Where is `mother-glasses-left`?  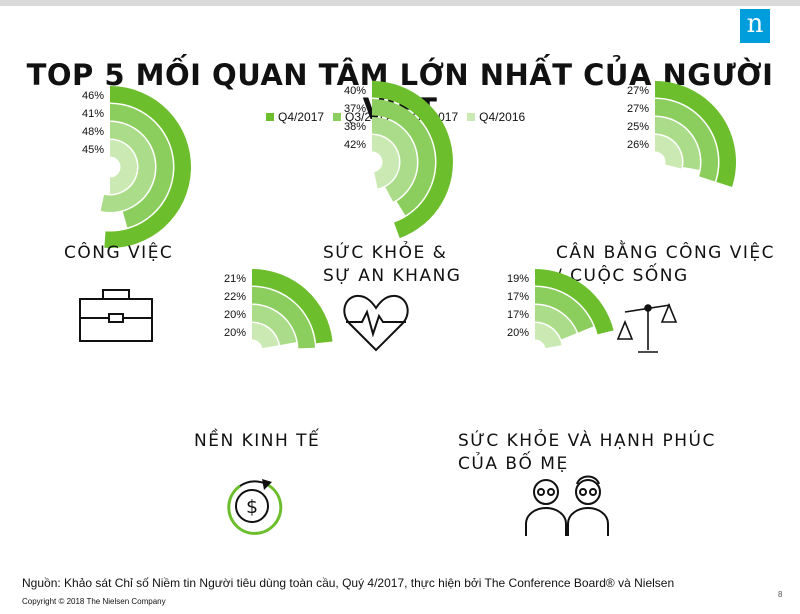 mother-glasses-left is located at coordinates (583, 492).